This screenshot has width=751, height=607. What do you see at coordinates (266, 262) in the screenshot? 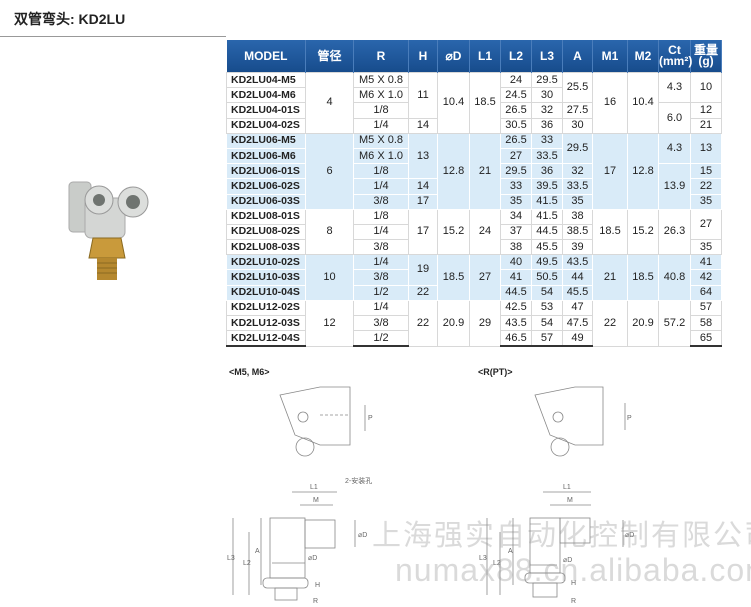
I see `model-cell: KD2LU10-02S` at bounding box center [266, 262].